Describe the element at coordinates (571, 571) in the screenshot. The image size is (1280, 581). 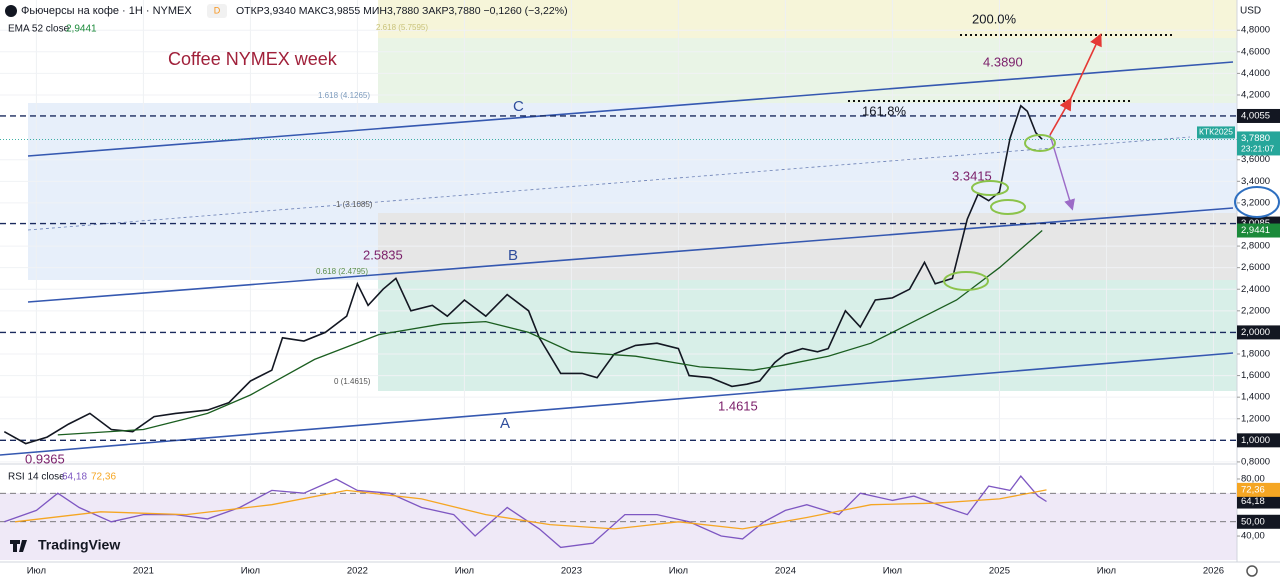
I see `x-tick-label: 2023` at that location.